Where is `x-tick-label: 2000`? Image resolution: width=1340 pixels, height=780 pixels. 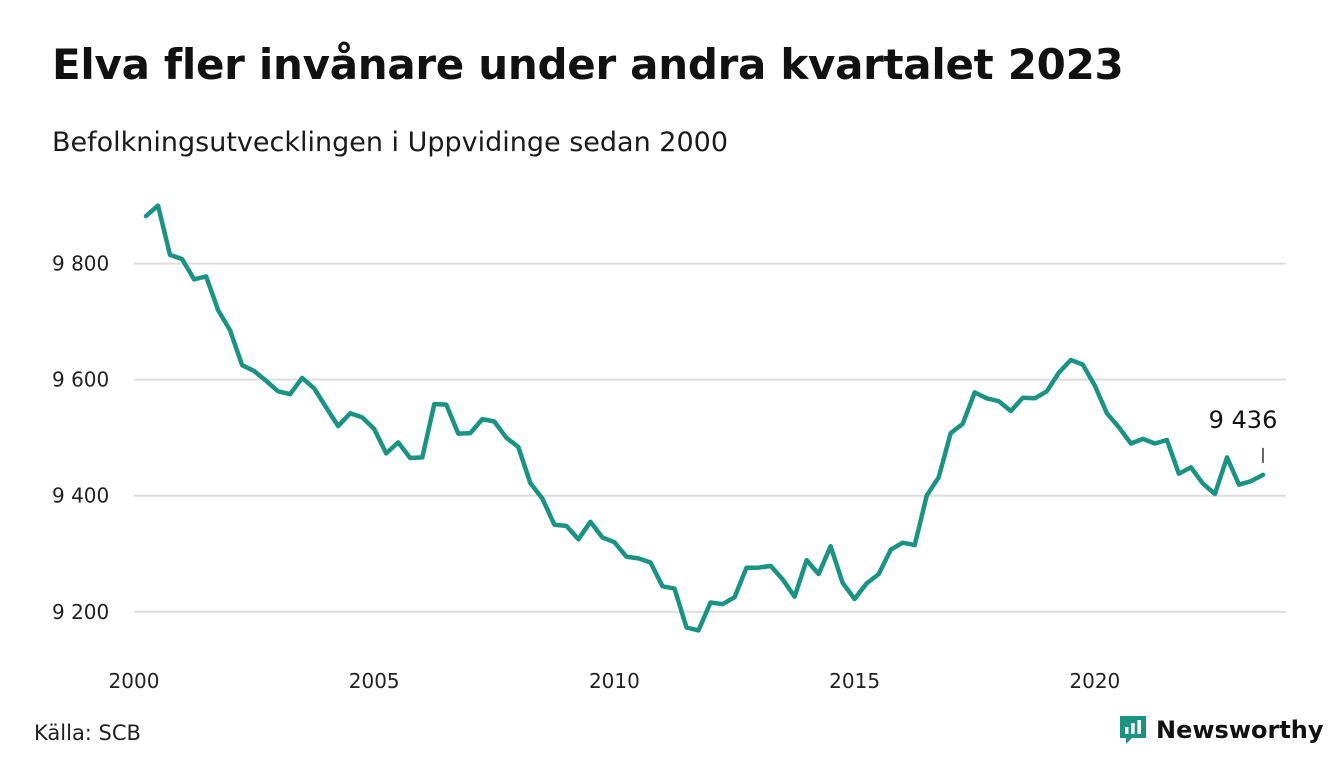
x-tick-label: 2000 is located at coordinates (134, 681).